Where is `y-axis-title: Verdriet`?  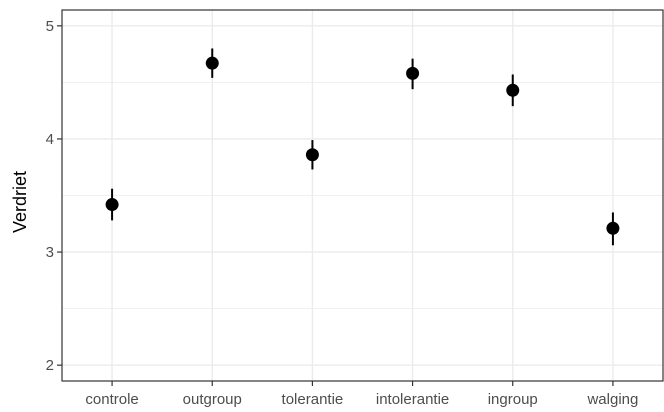 y-axis-title: Verdriet is located at coordinates (20, 202).